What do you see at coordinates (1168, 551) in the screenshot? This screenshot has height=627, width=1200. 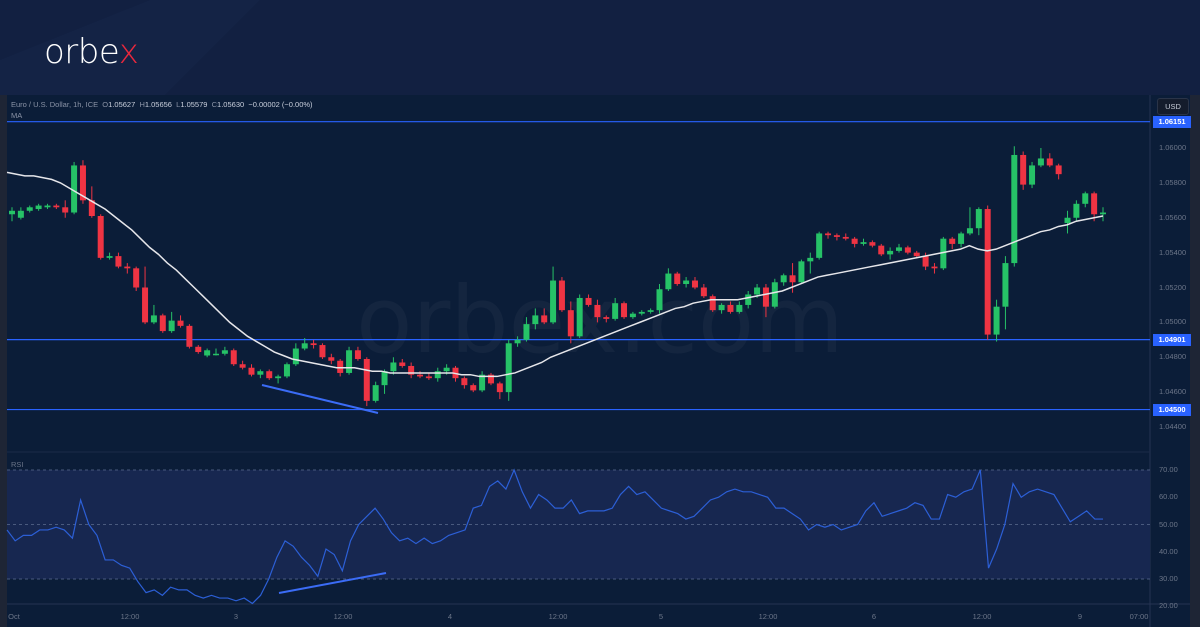 I see `rsi-tick: 40.00` at bounding box center [1168, 551].